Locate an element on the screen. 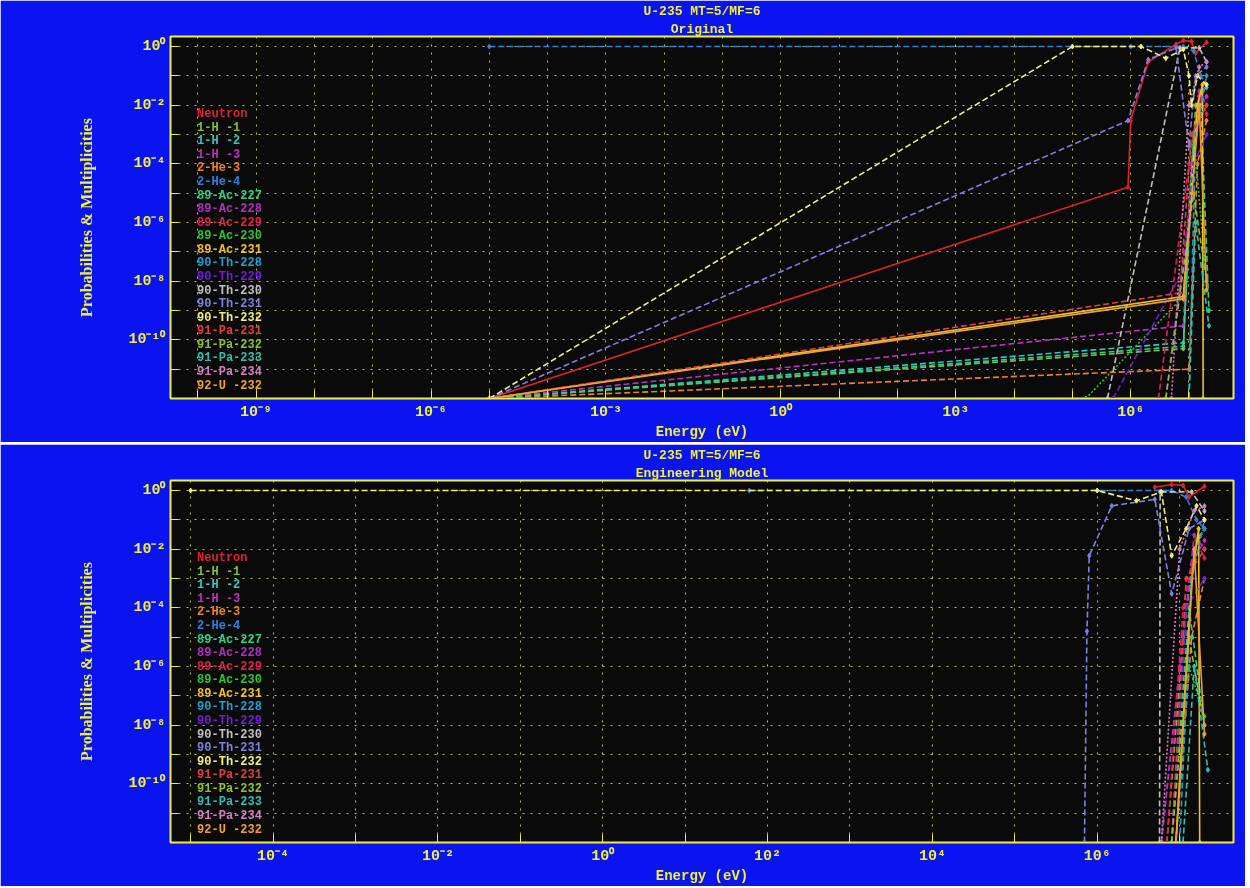 The height and width of the screenshot is (888, 1250). chart-subtitle: Original is located at coordinates (702, 29).